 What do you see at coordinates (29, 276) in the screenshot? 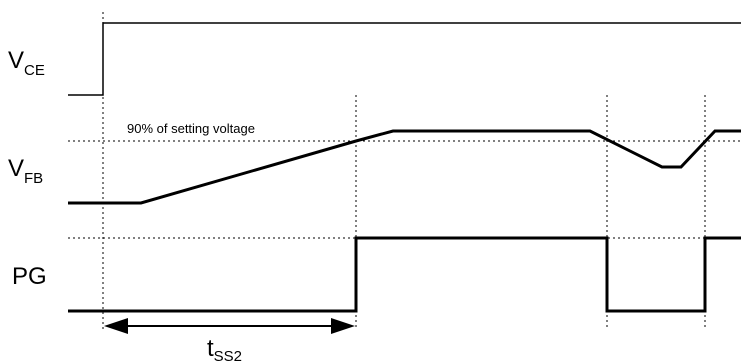
I see `pg-label: PG` at bounding box center [29, 276].